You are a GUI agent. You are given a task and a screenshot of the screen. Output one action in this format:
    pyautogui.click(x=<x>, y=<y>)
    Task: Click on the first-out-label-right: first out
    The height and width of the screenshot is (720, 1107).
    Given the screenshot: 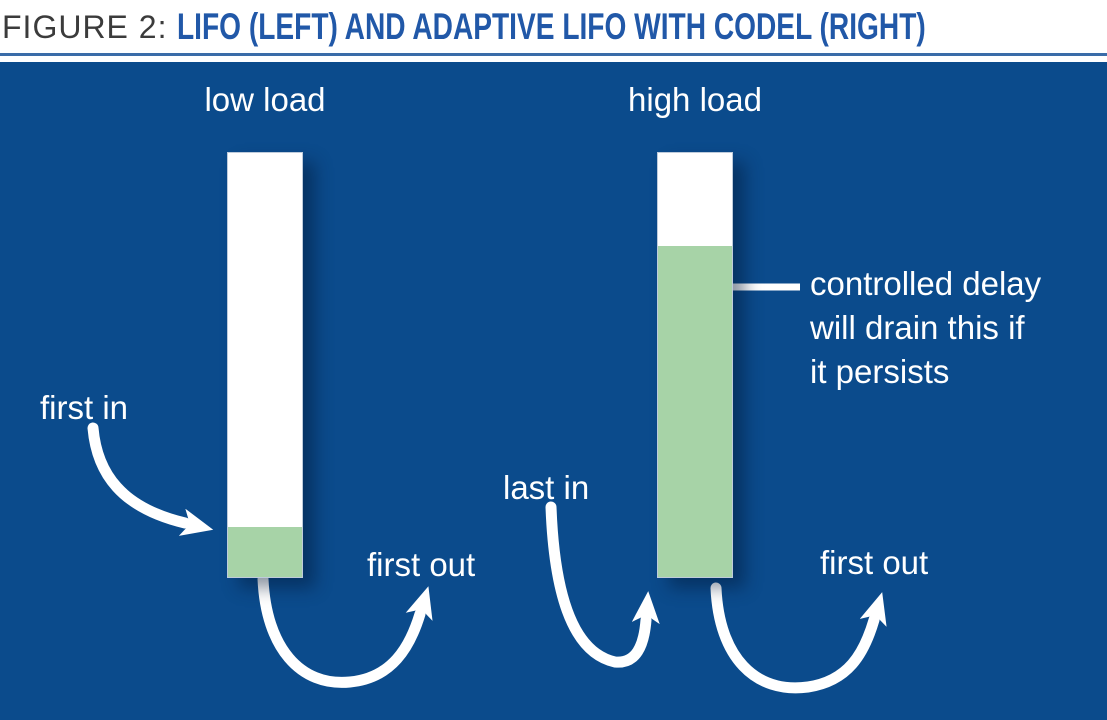 What is the action you would take?
    pyautogui.click(x=874, y=562)
    